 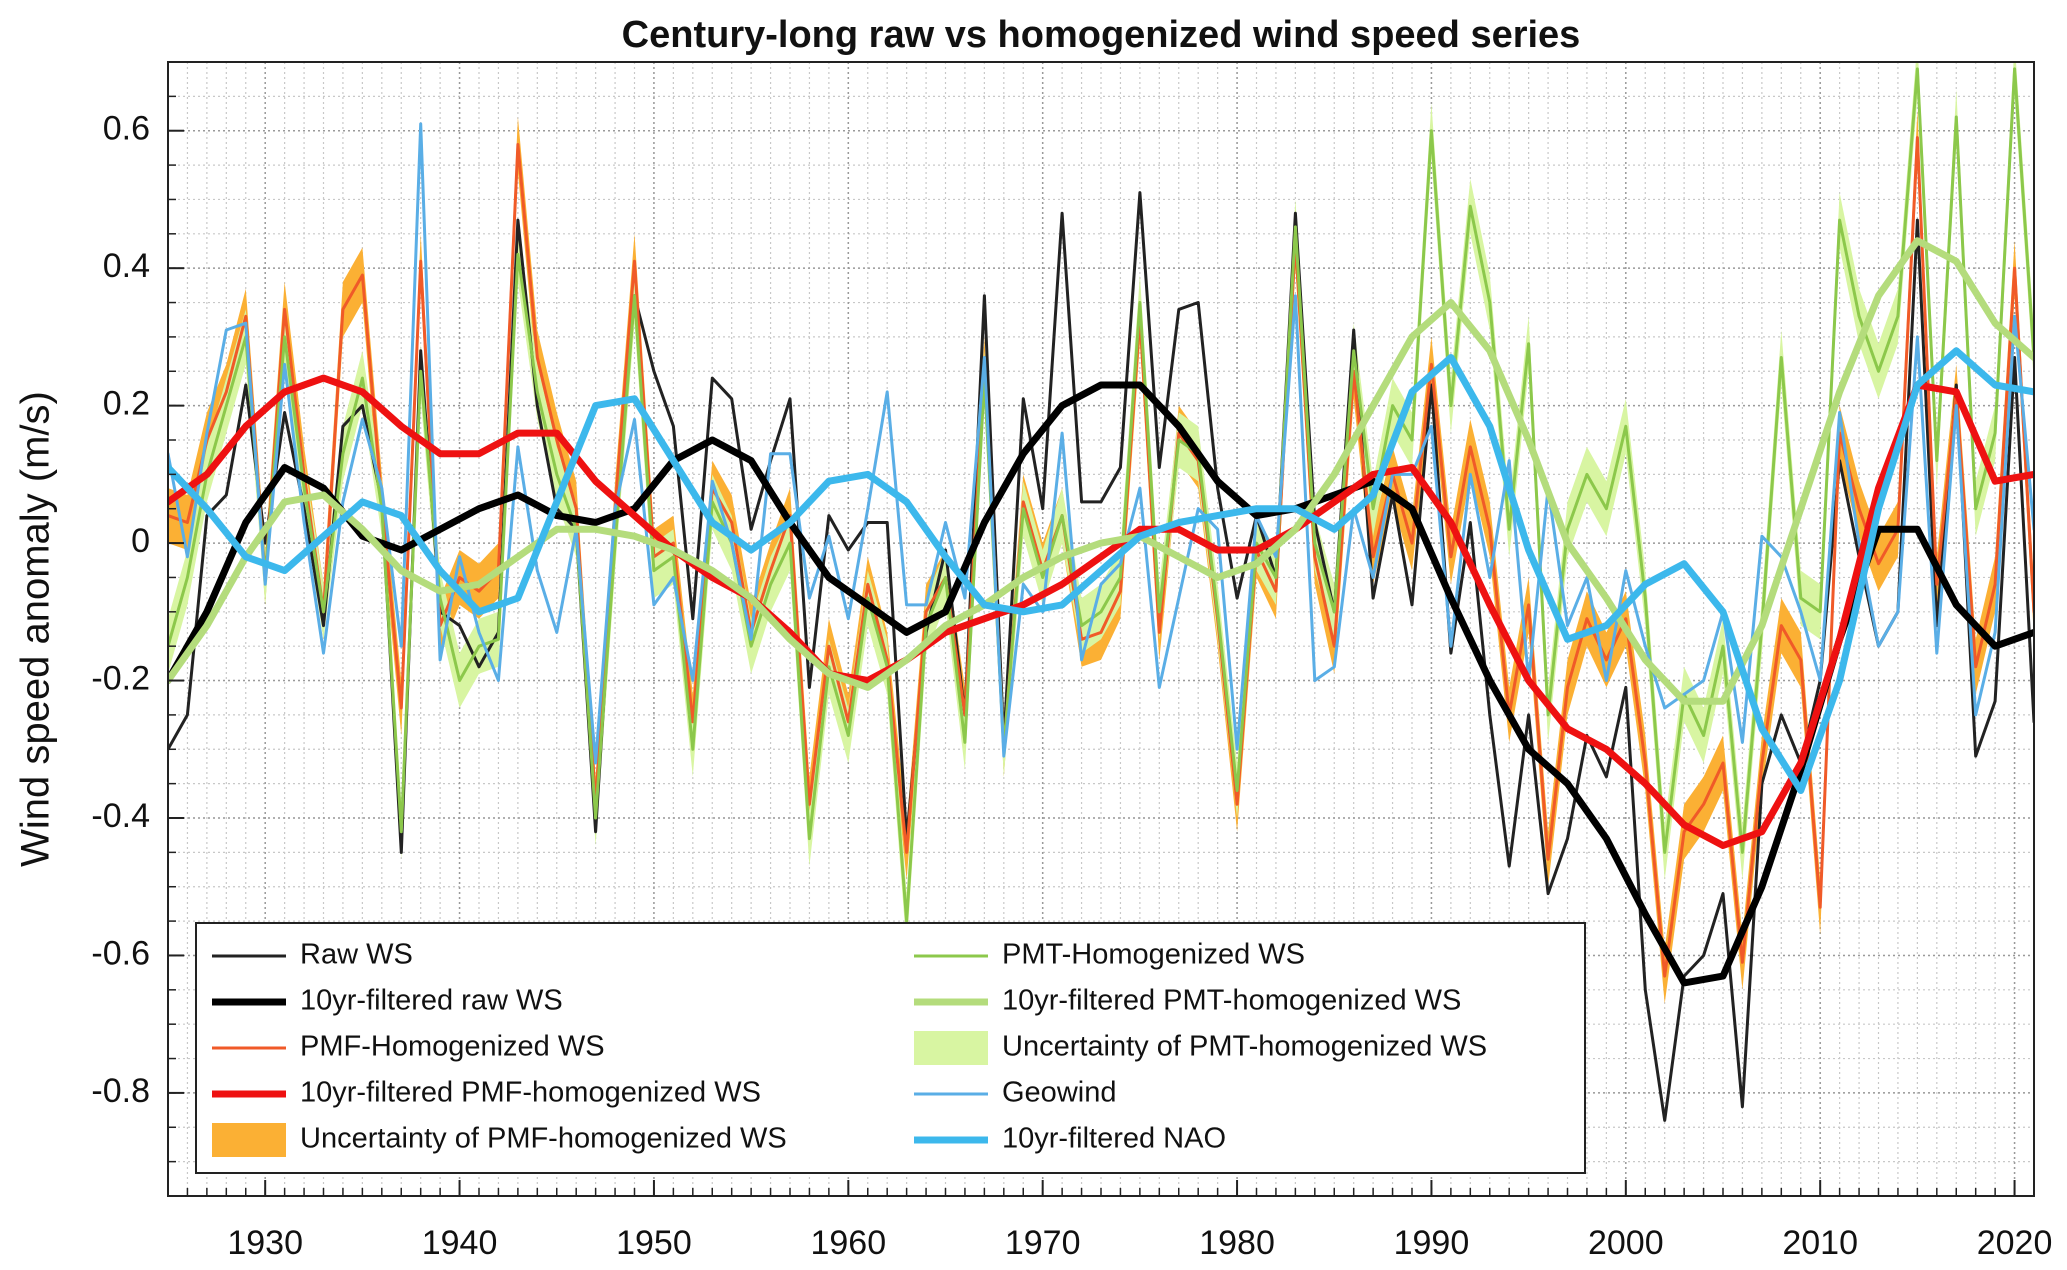 I want to click on x-tick-label: 1960, so click(x=848, y=1243).